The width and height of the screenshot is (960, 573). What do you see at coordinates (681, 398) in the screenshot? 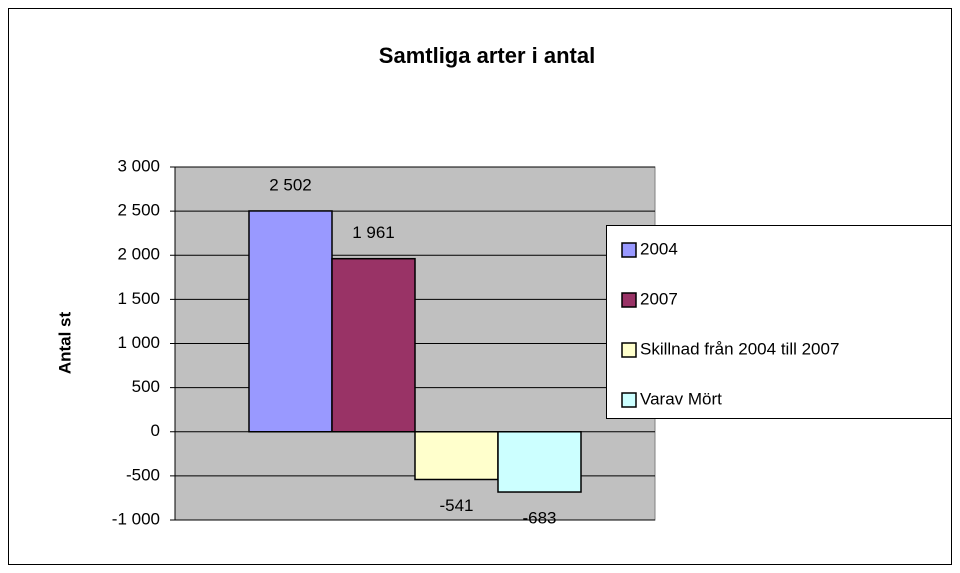
I see `legend-label: Varav Mört` at bounding box center [681, 398].